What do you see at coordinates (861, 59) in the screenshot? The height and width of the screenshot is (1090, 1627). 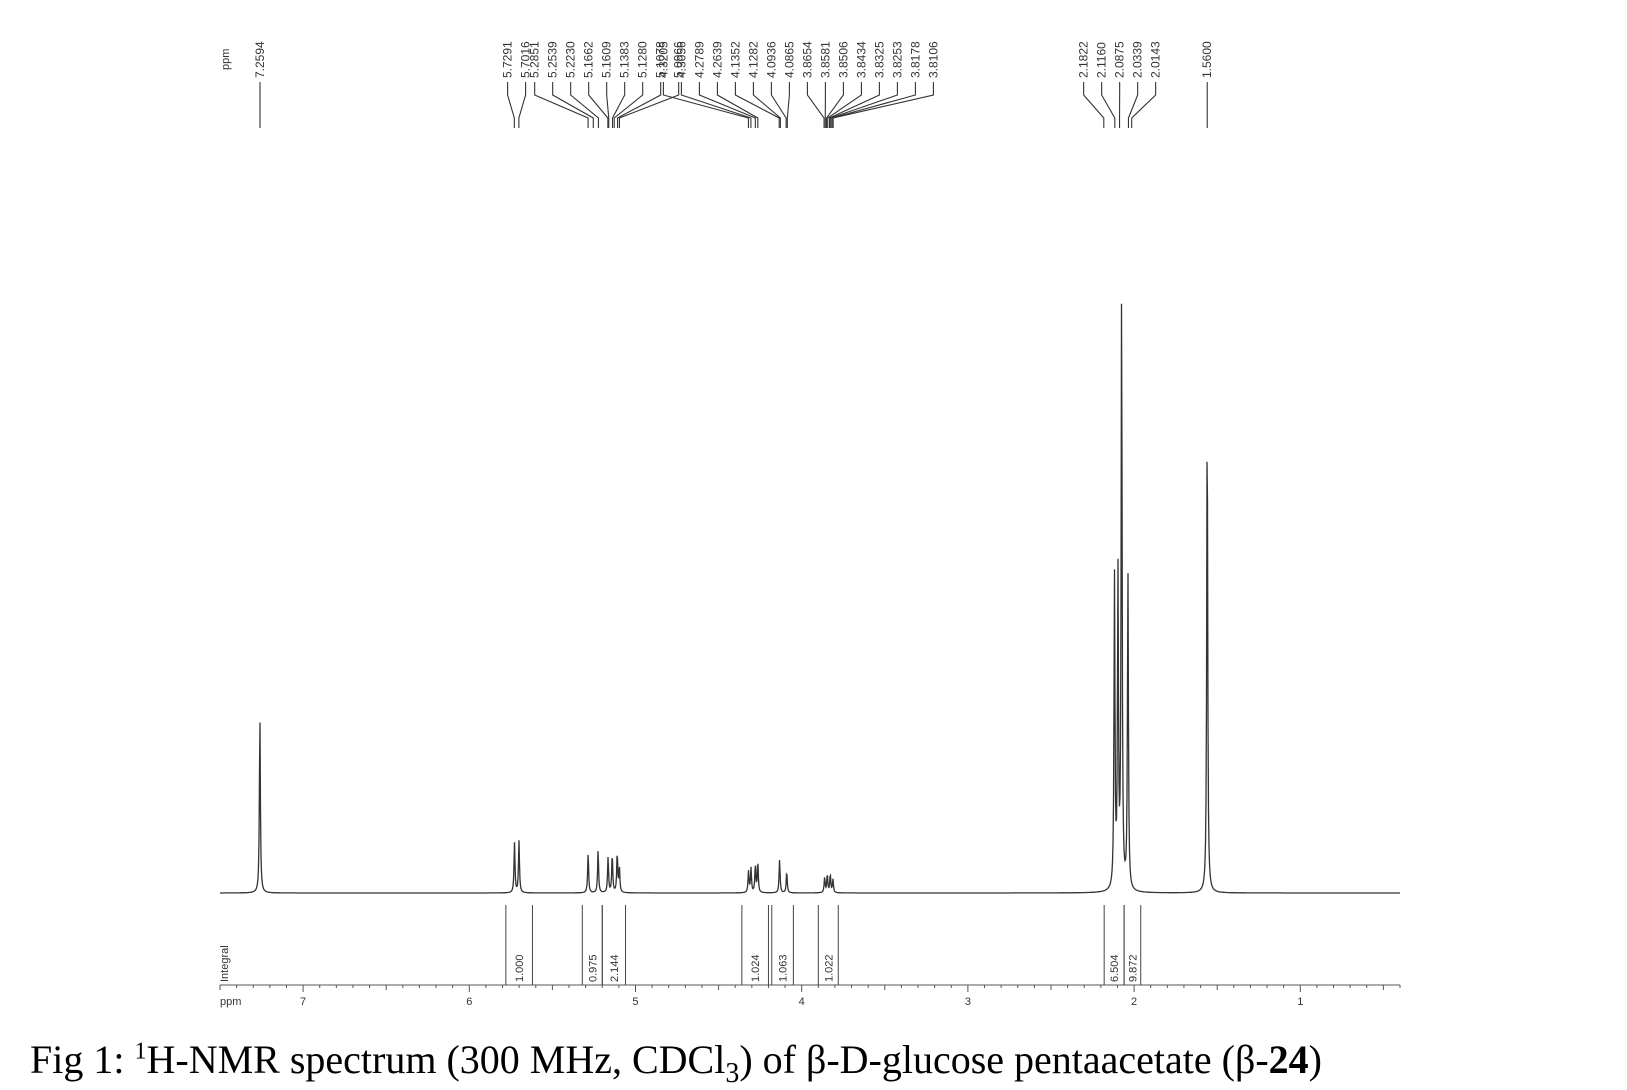 I see `peak-label: 3.8434` at bounding box center [861, 59].